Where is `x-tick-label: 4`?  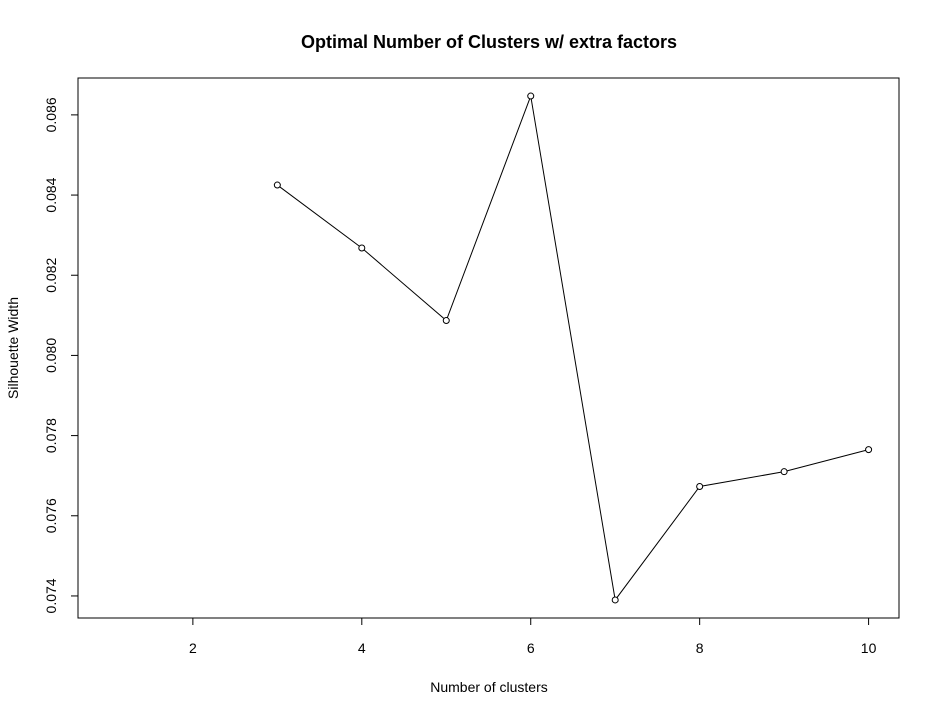 x-tick-label: 4 is located at coordinates (362, 648).